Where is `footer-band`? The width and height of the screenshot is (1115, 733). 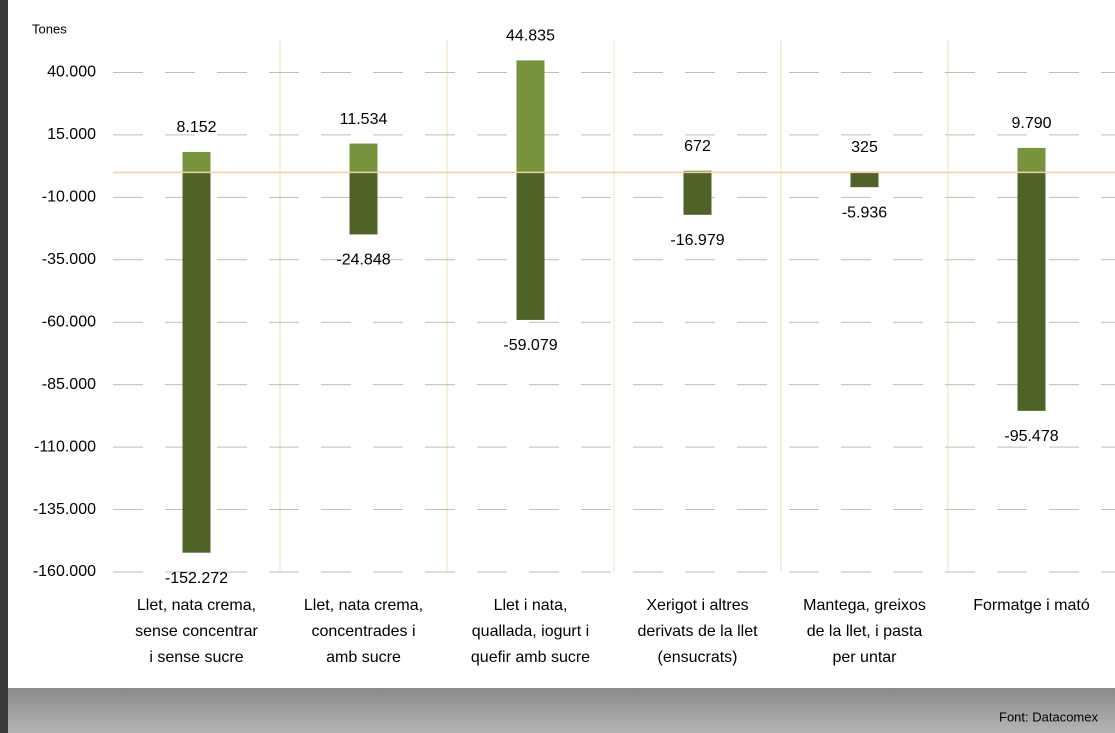
footer-band is located at coordinates (561, 710).